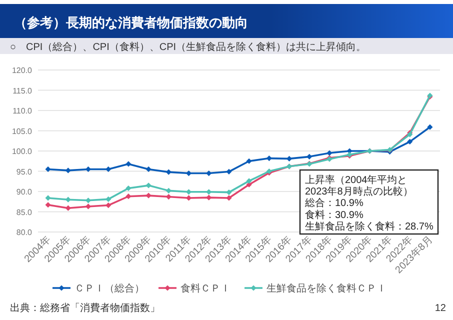 The image size is (453, 320). What do you see at coordinates (359, 186) in the screenshot?
I see `annotation: 上昇率（2004年平均と2023年8月時点の比較）` at bounding box center [359, 186].